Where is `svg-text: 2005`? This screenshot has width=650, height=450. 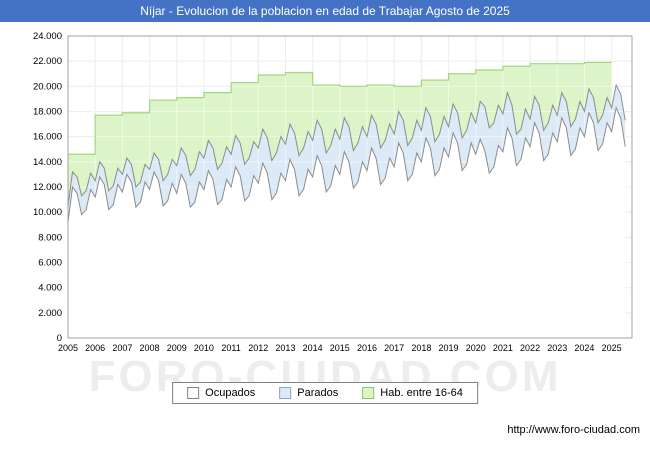 svg-text: 2005 is located at coordinates (68, 348).